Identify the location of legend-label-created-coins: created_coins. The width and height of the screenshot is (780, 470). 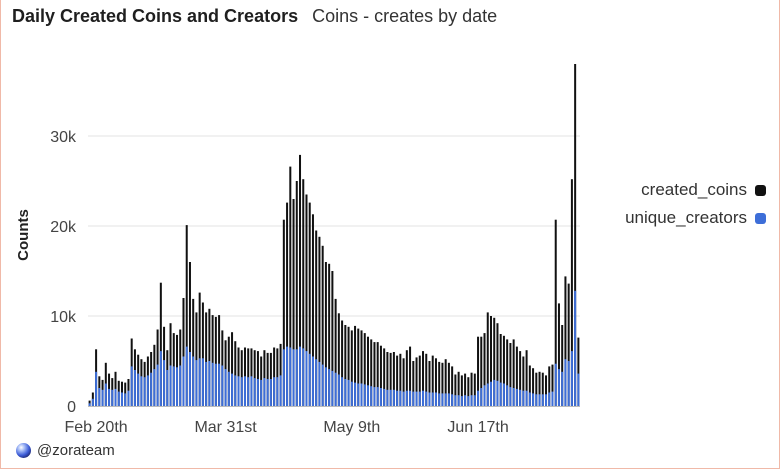
(694, 189).